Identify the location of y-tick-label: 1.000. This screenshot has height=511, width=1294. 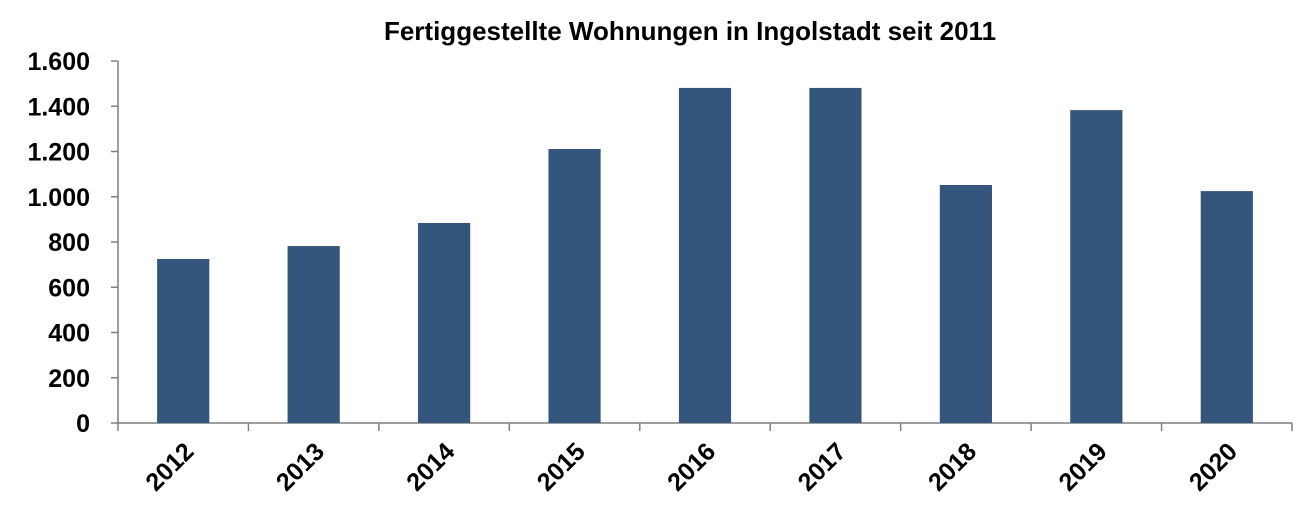
(58, 198).